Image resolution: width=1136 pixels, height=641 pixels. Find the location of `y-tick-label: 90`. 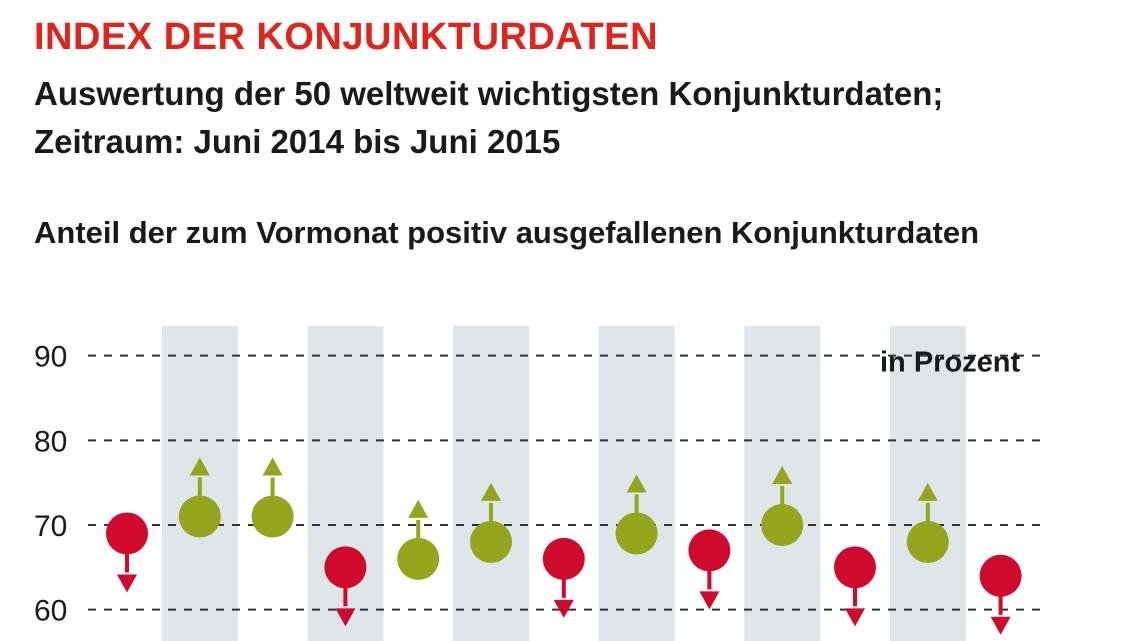

y-tick-label: 90 is located at coordinates (50, 357).